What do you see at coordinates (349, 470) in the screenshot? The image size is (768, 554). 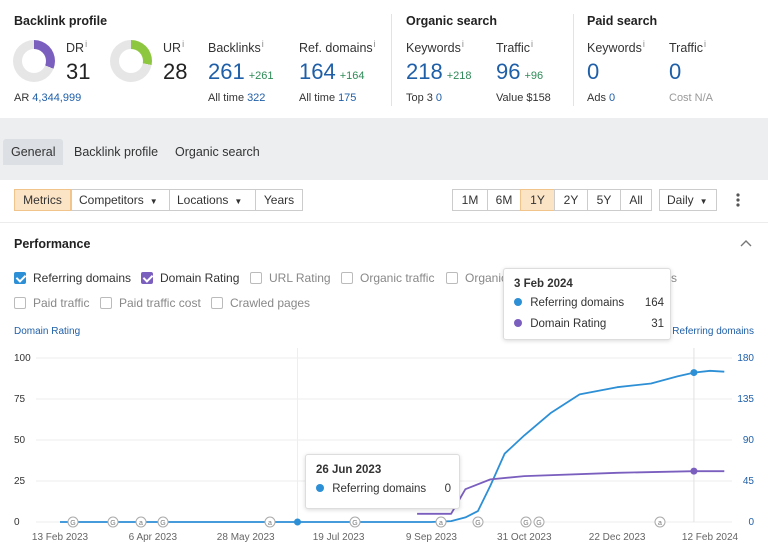 I see `tooltip-date: 26 Jun 2023` at bounding box center [349, 470].